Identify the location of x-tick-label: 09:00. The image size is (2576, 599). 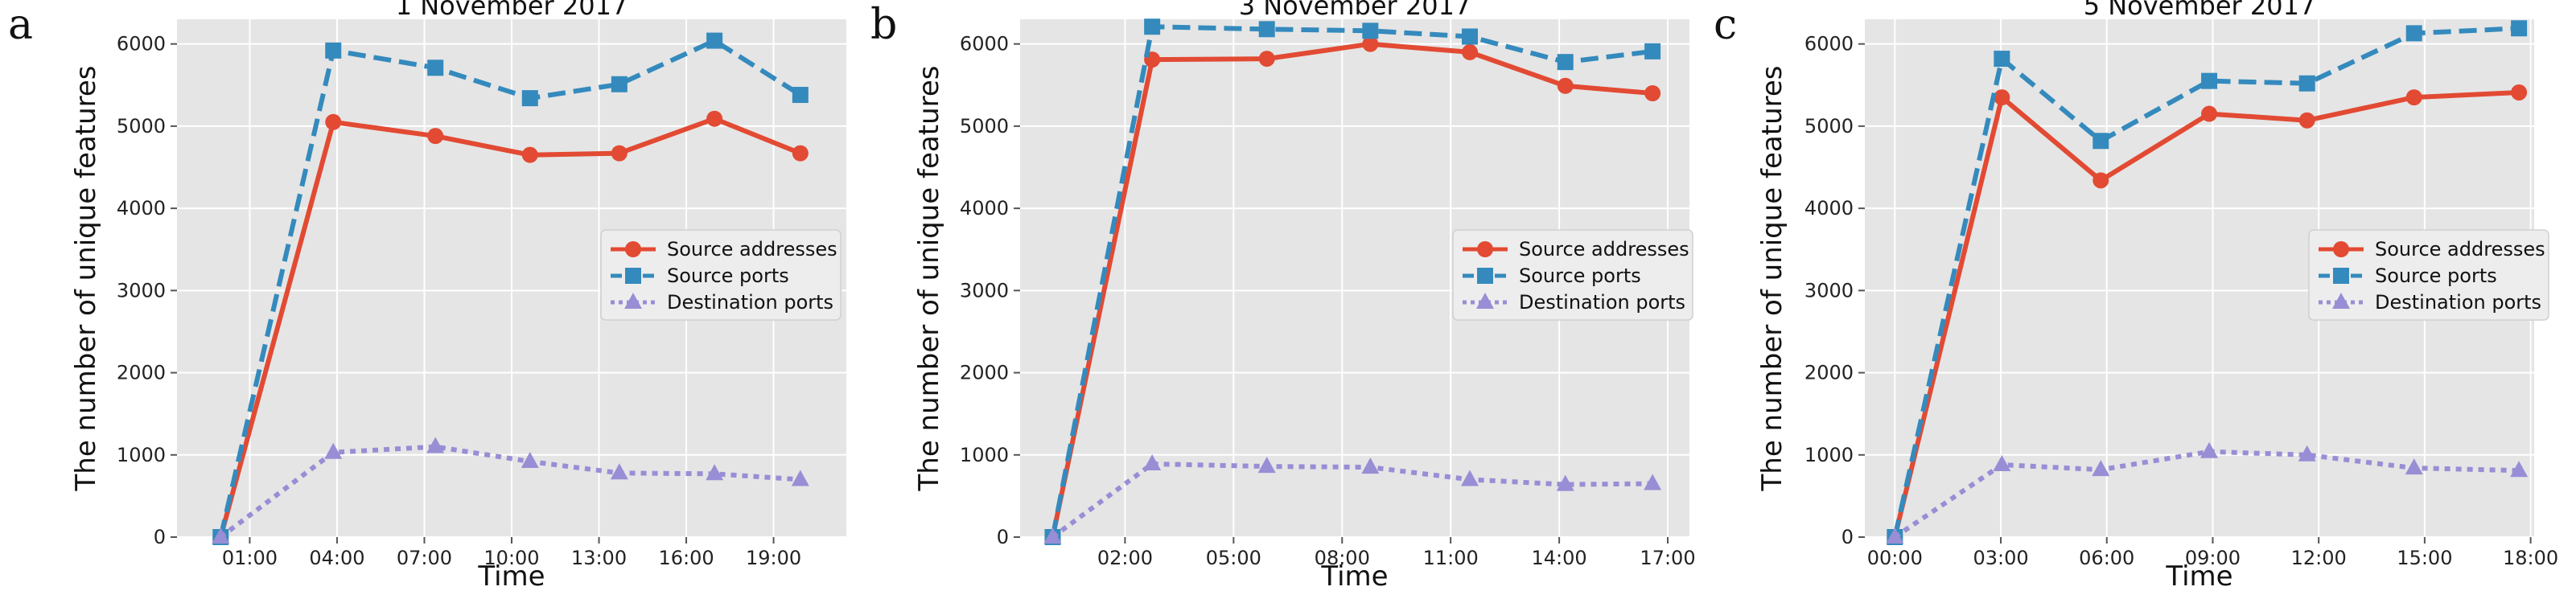
(2213, 558).